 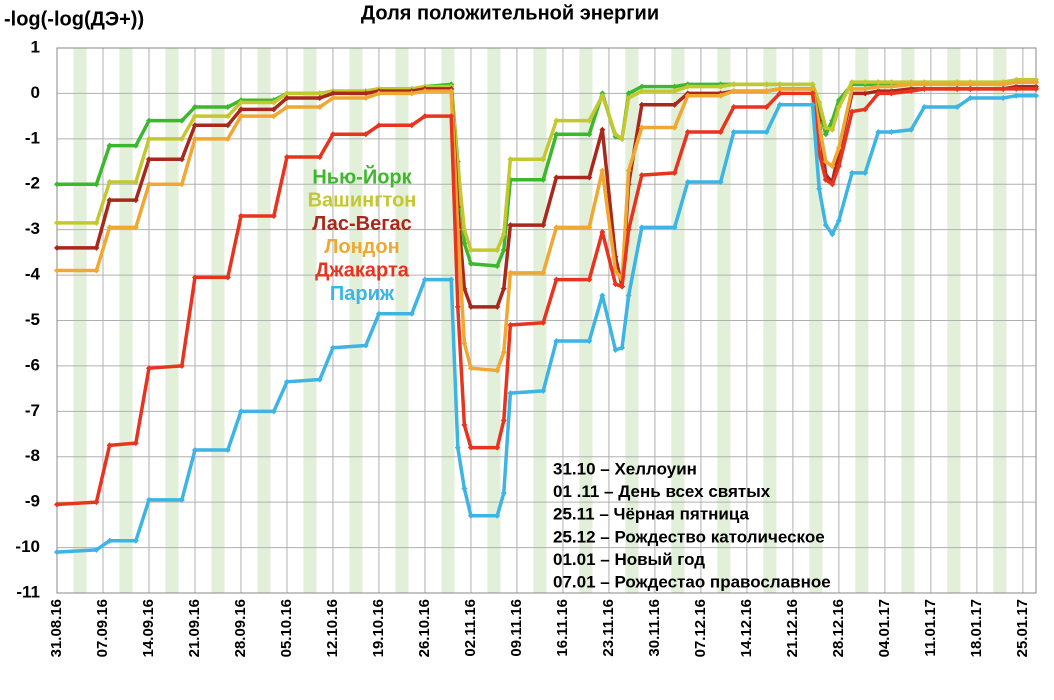 I want to click on y-tick-label: -3, so click(x=32, y=228).